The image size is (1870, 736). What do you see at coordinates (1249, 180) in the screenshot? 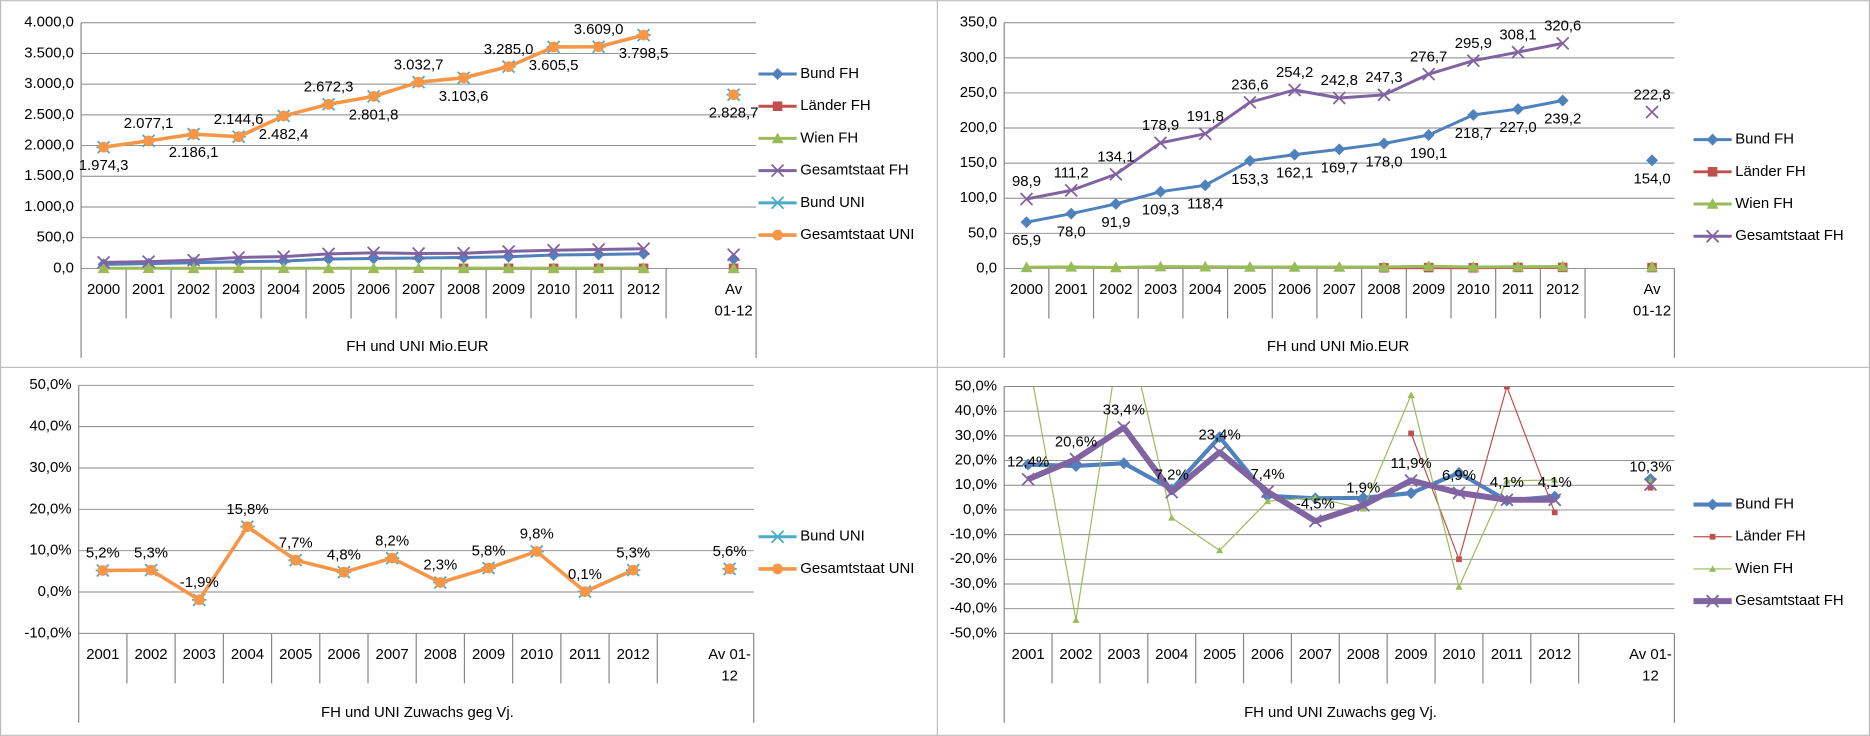
I see `data-label: 153,3` at bounding box center [1249, 180].